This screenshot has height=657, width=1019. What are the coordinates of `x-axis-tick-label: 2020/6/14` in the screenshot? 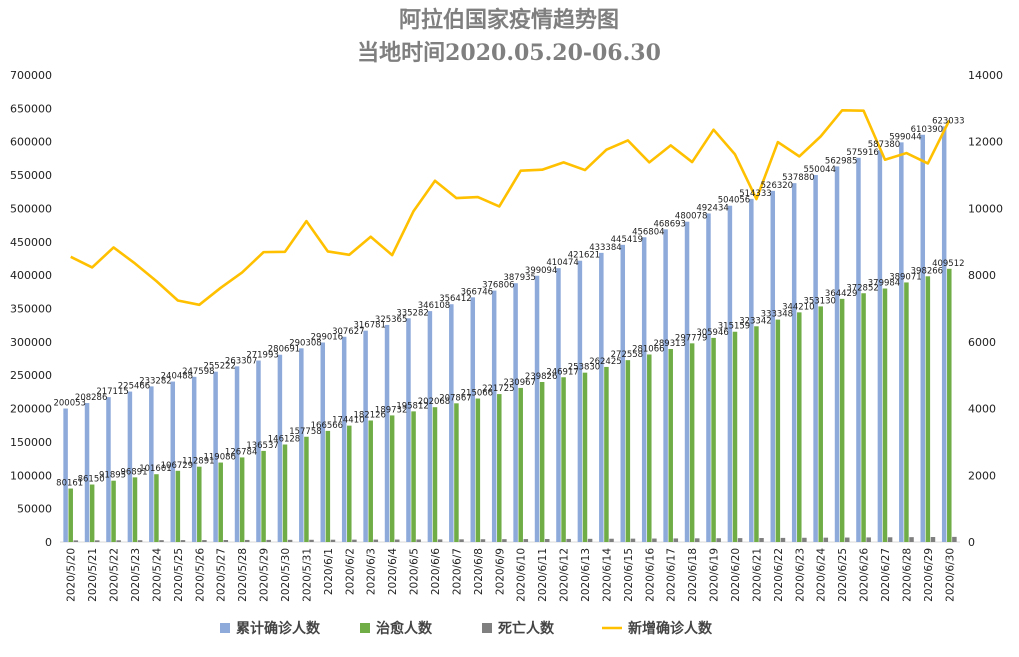 It's located at (607, 575).